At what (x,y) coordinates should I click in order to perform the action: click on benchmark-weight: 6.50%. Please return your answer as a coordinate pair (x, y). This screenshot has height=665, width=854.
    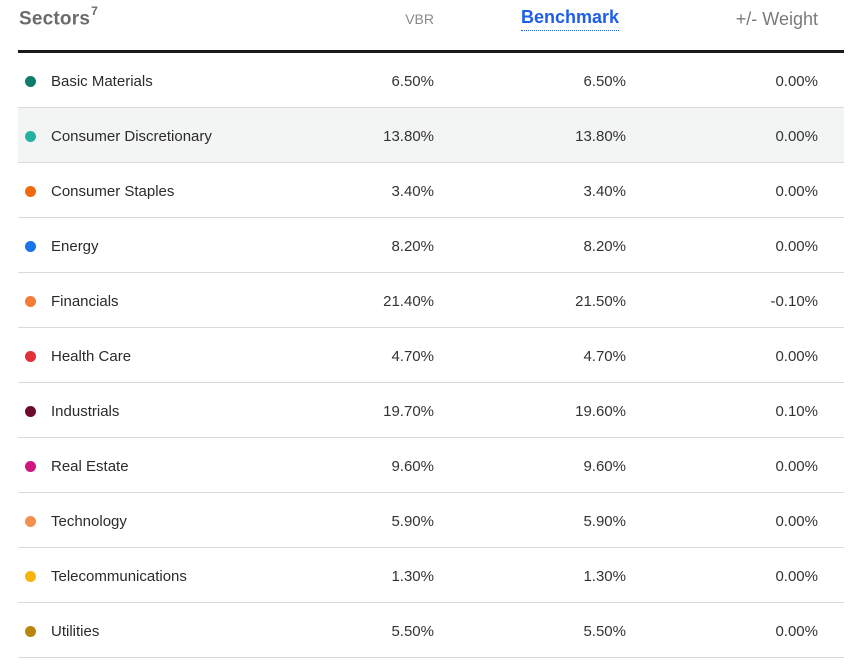
    Looking at the image, I should click on (604, 81).